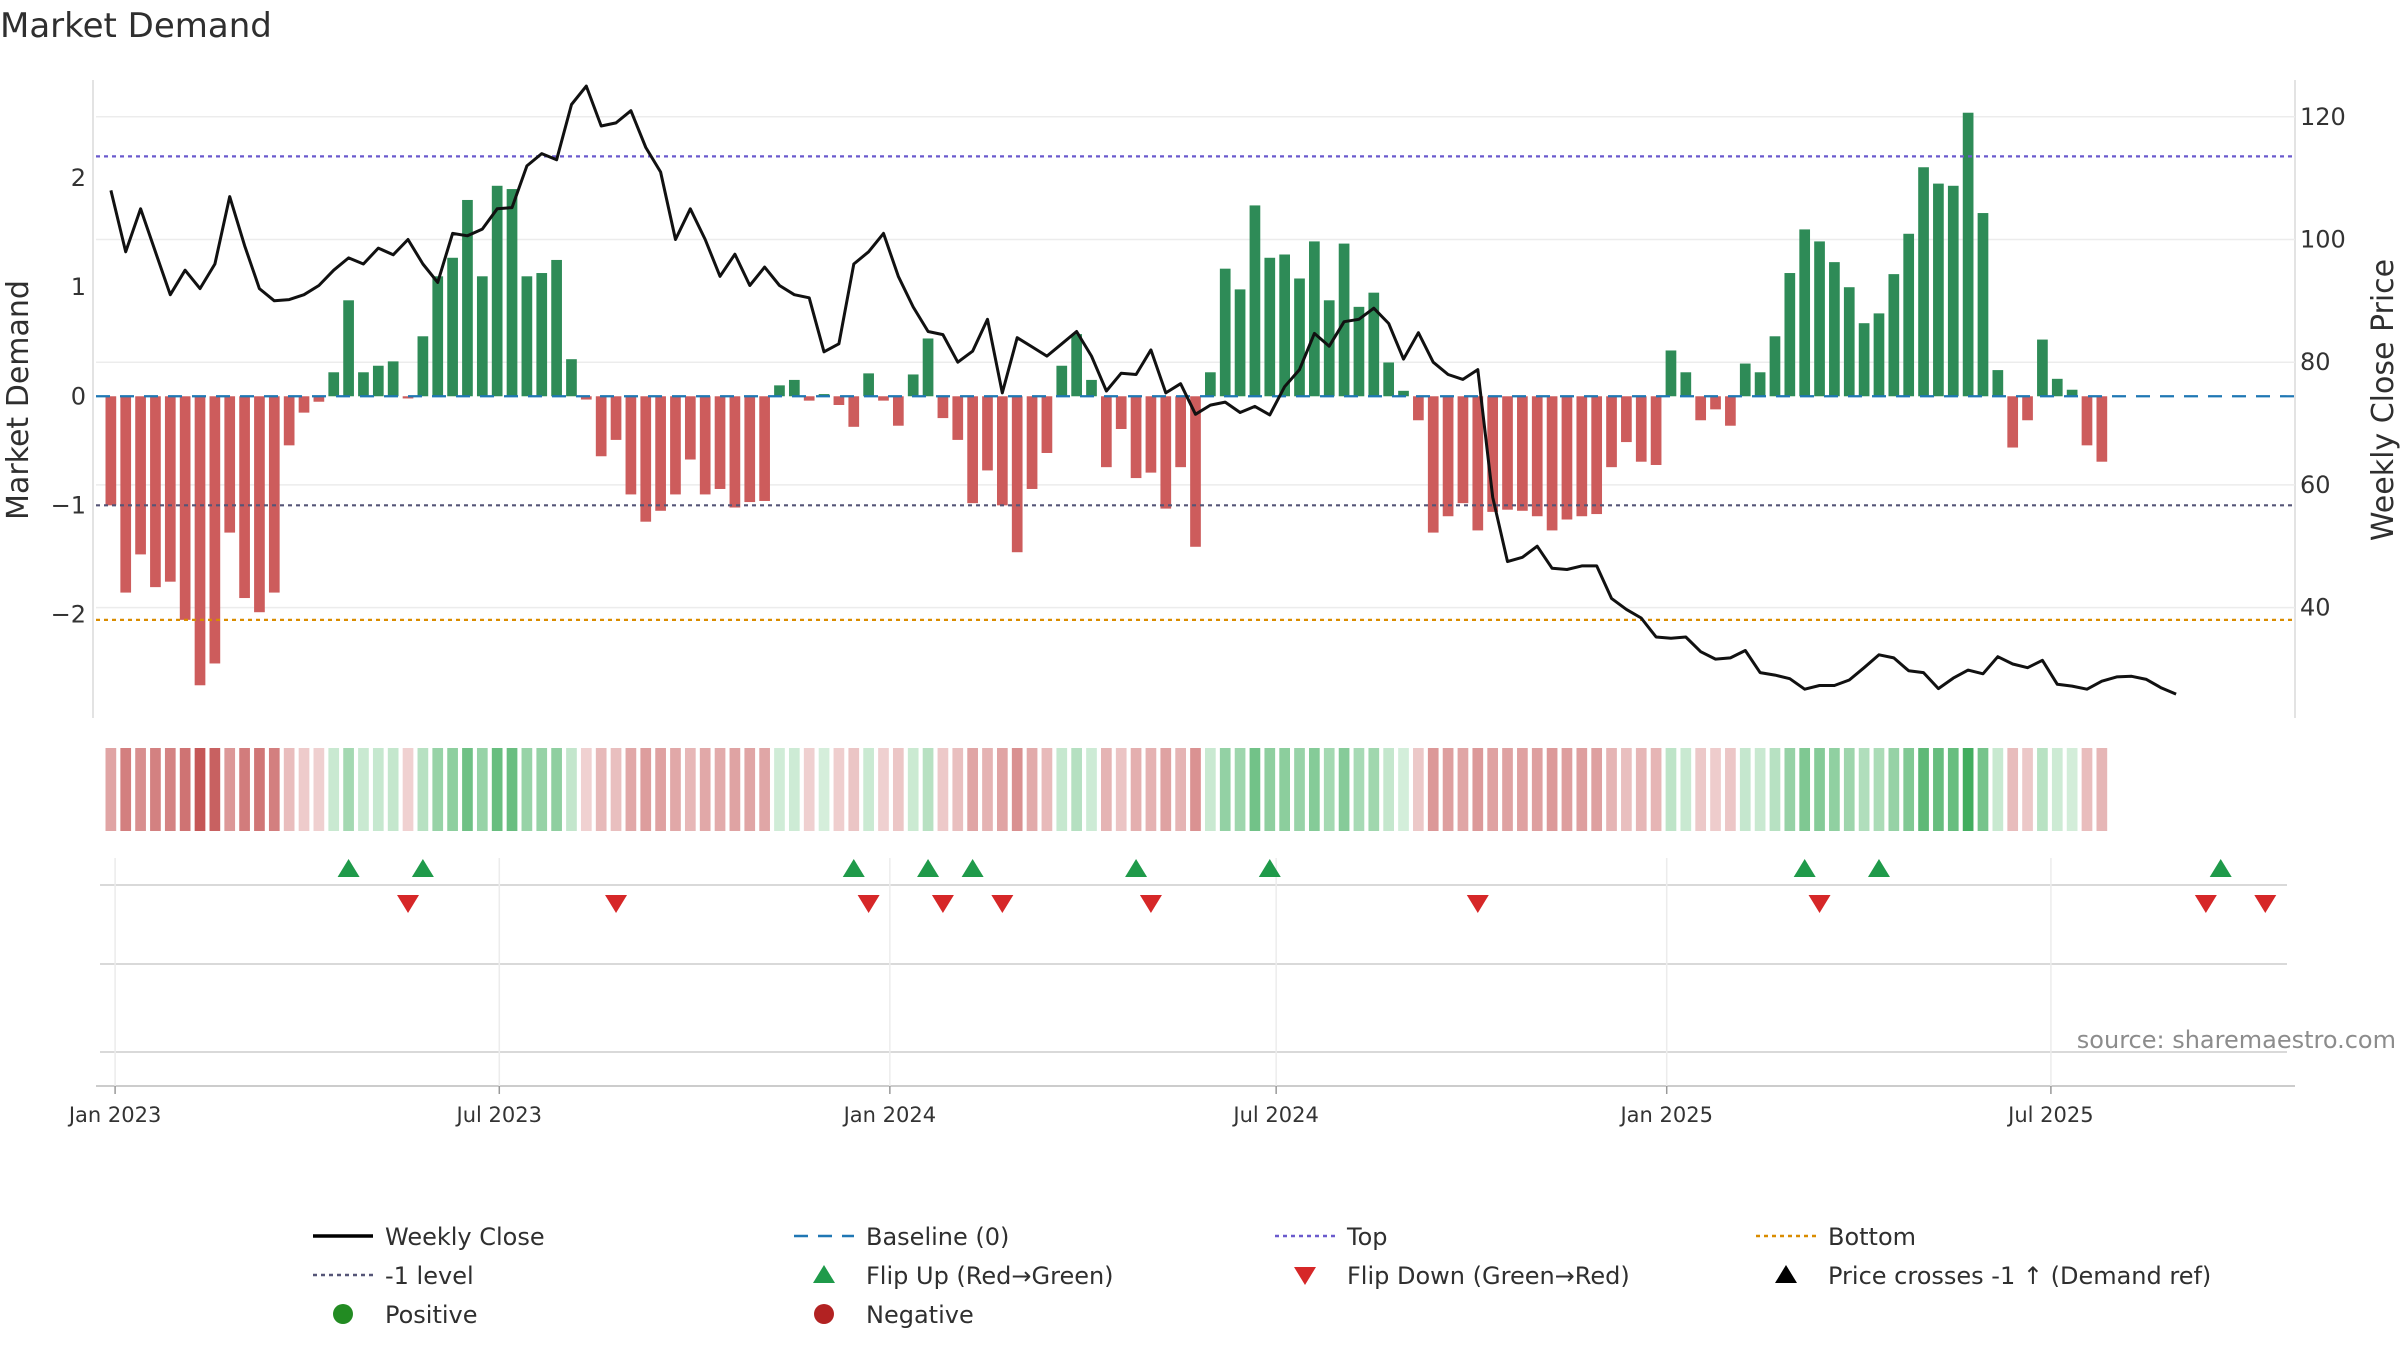 This screenshot has width=2400, height=1350. What do you see at coordinates (2315, 608) in the screenshot?
I see `y2-tick-label: 40` at bounding box center [2315, 608].